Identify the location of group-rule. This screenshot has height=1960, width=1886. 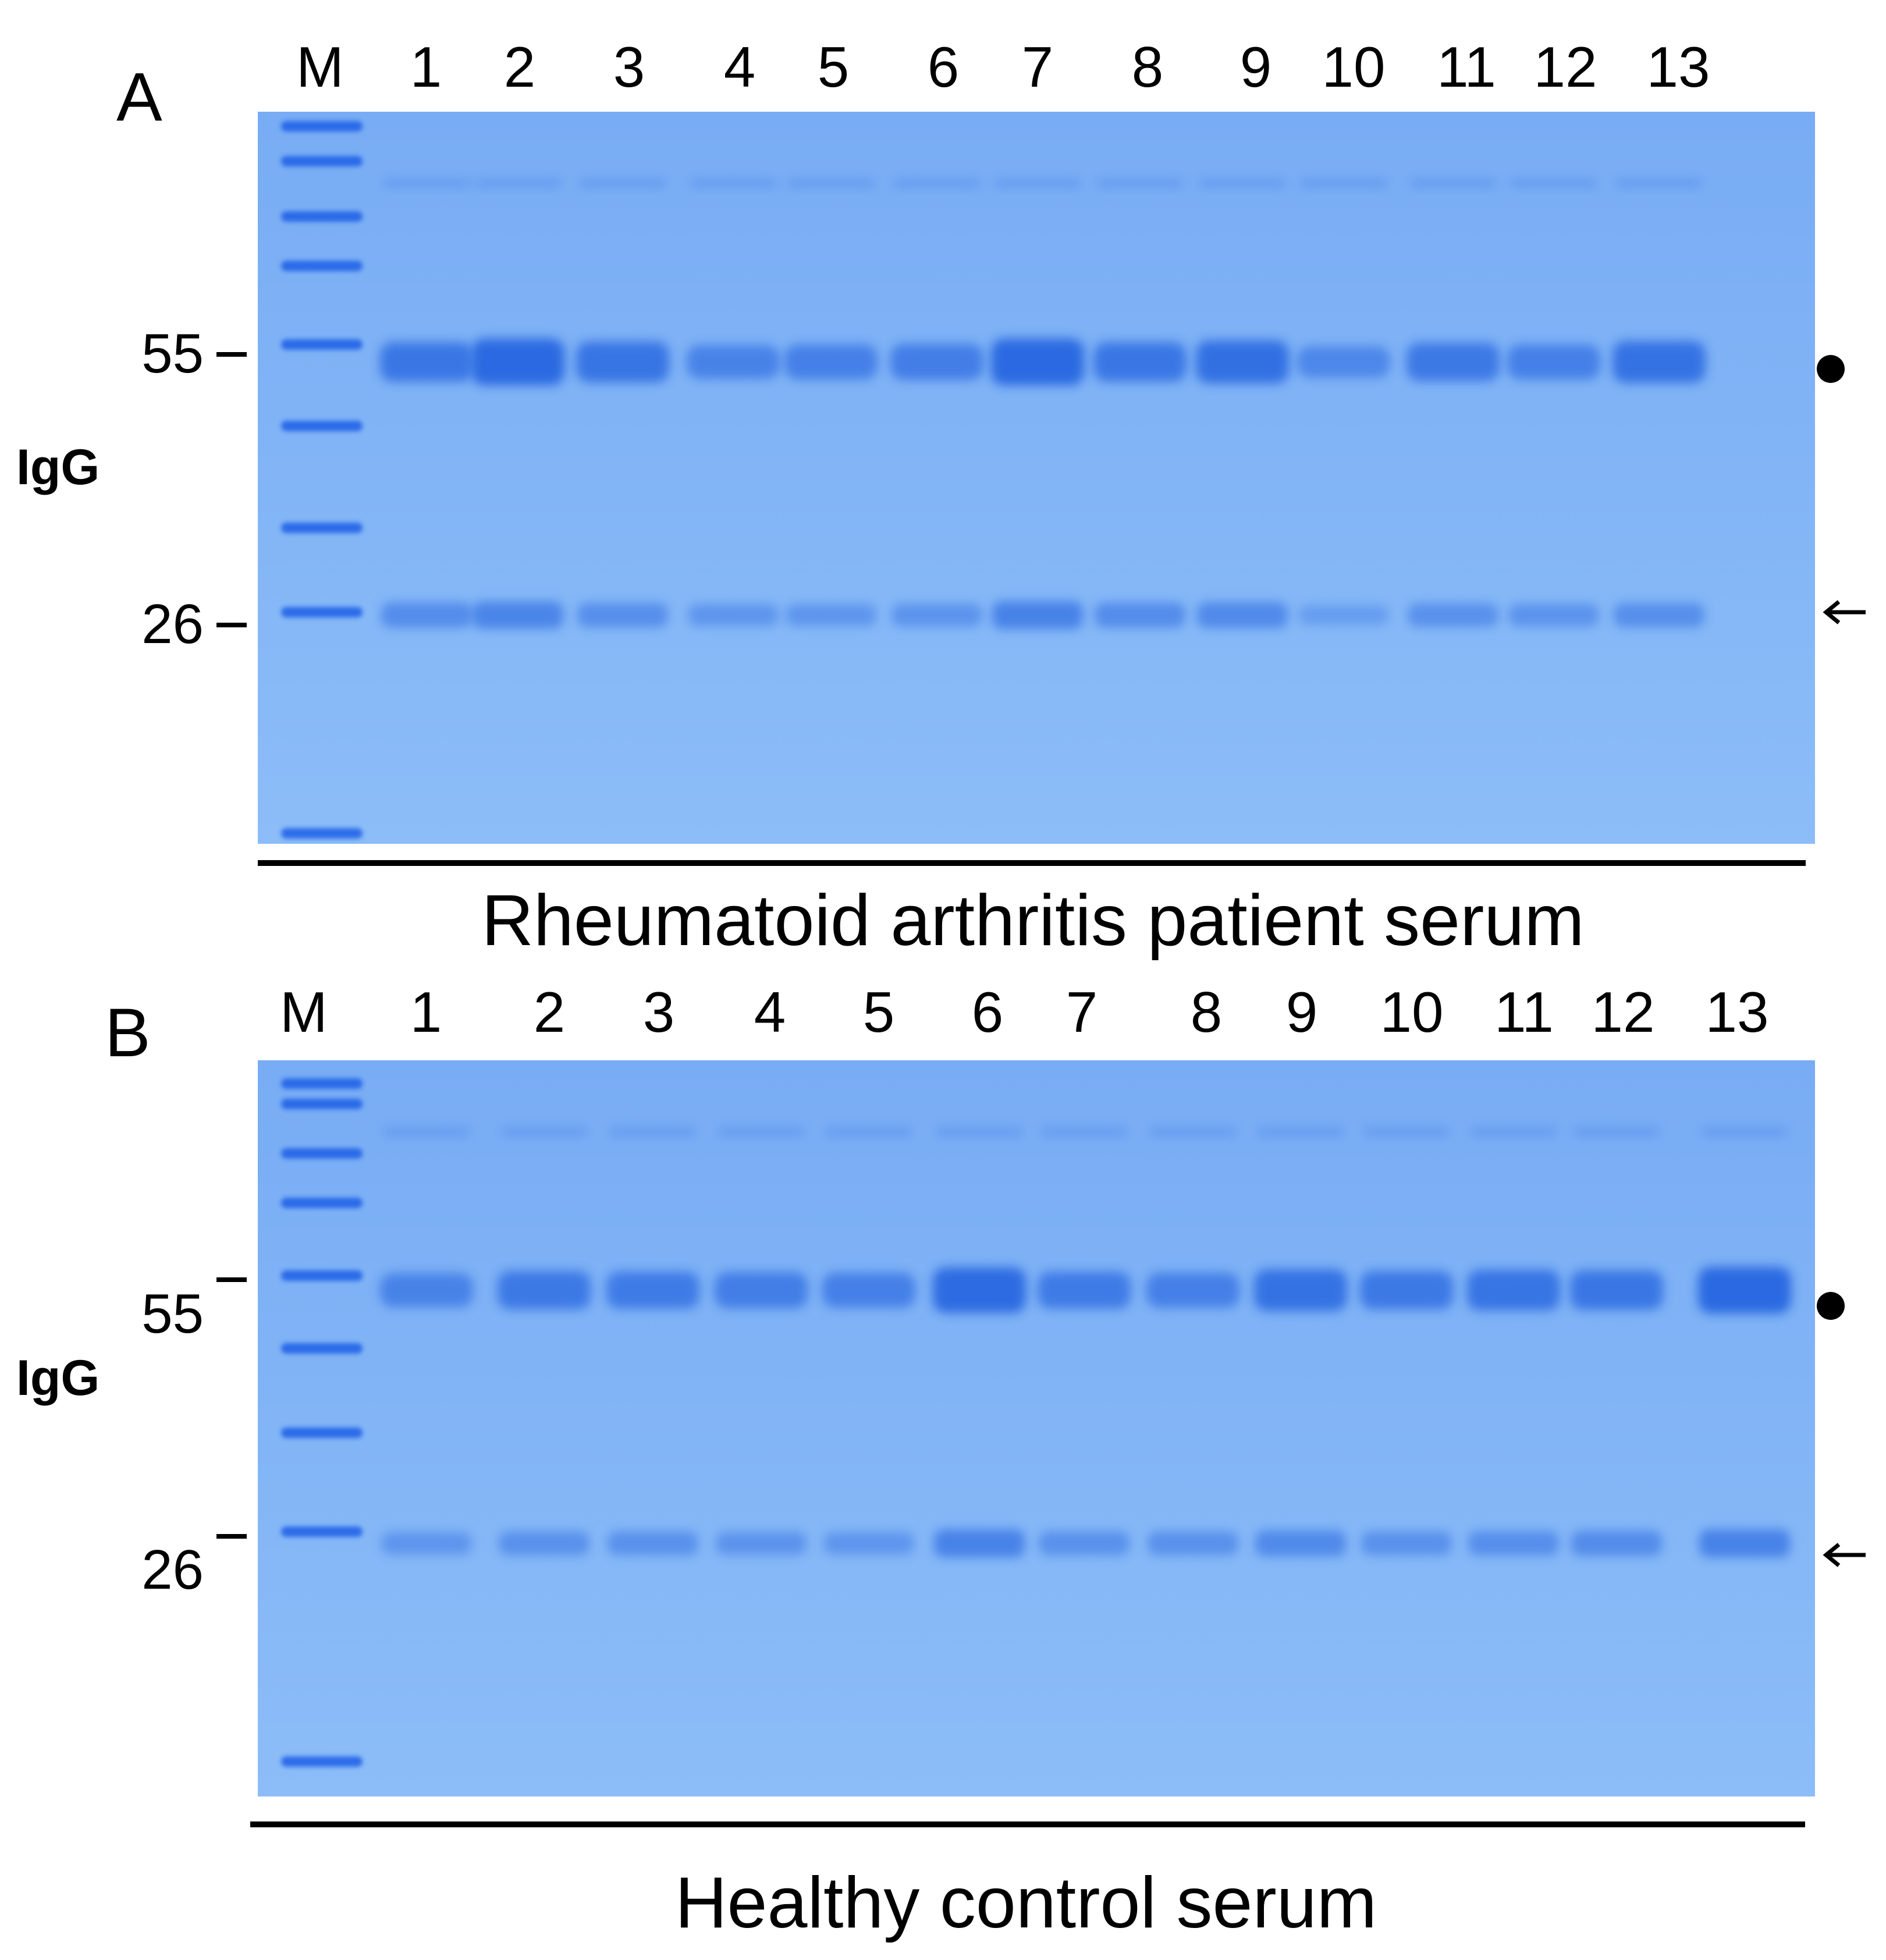
(1032, 863).